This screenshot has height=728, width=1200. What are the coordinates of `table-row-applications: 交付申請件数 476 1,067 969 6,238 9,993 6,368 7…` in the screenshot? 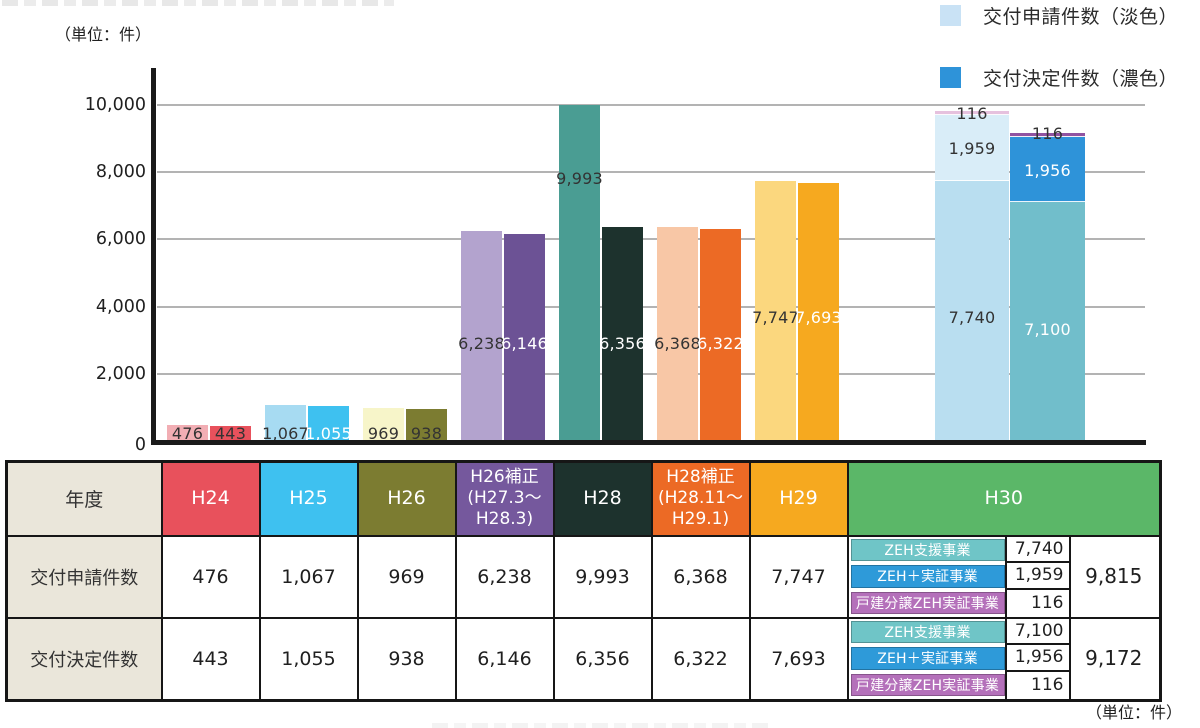 It's located at (583, 576).